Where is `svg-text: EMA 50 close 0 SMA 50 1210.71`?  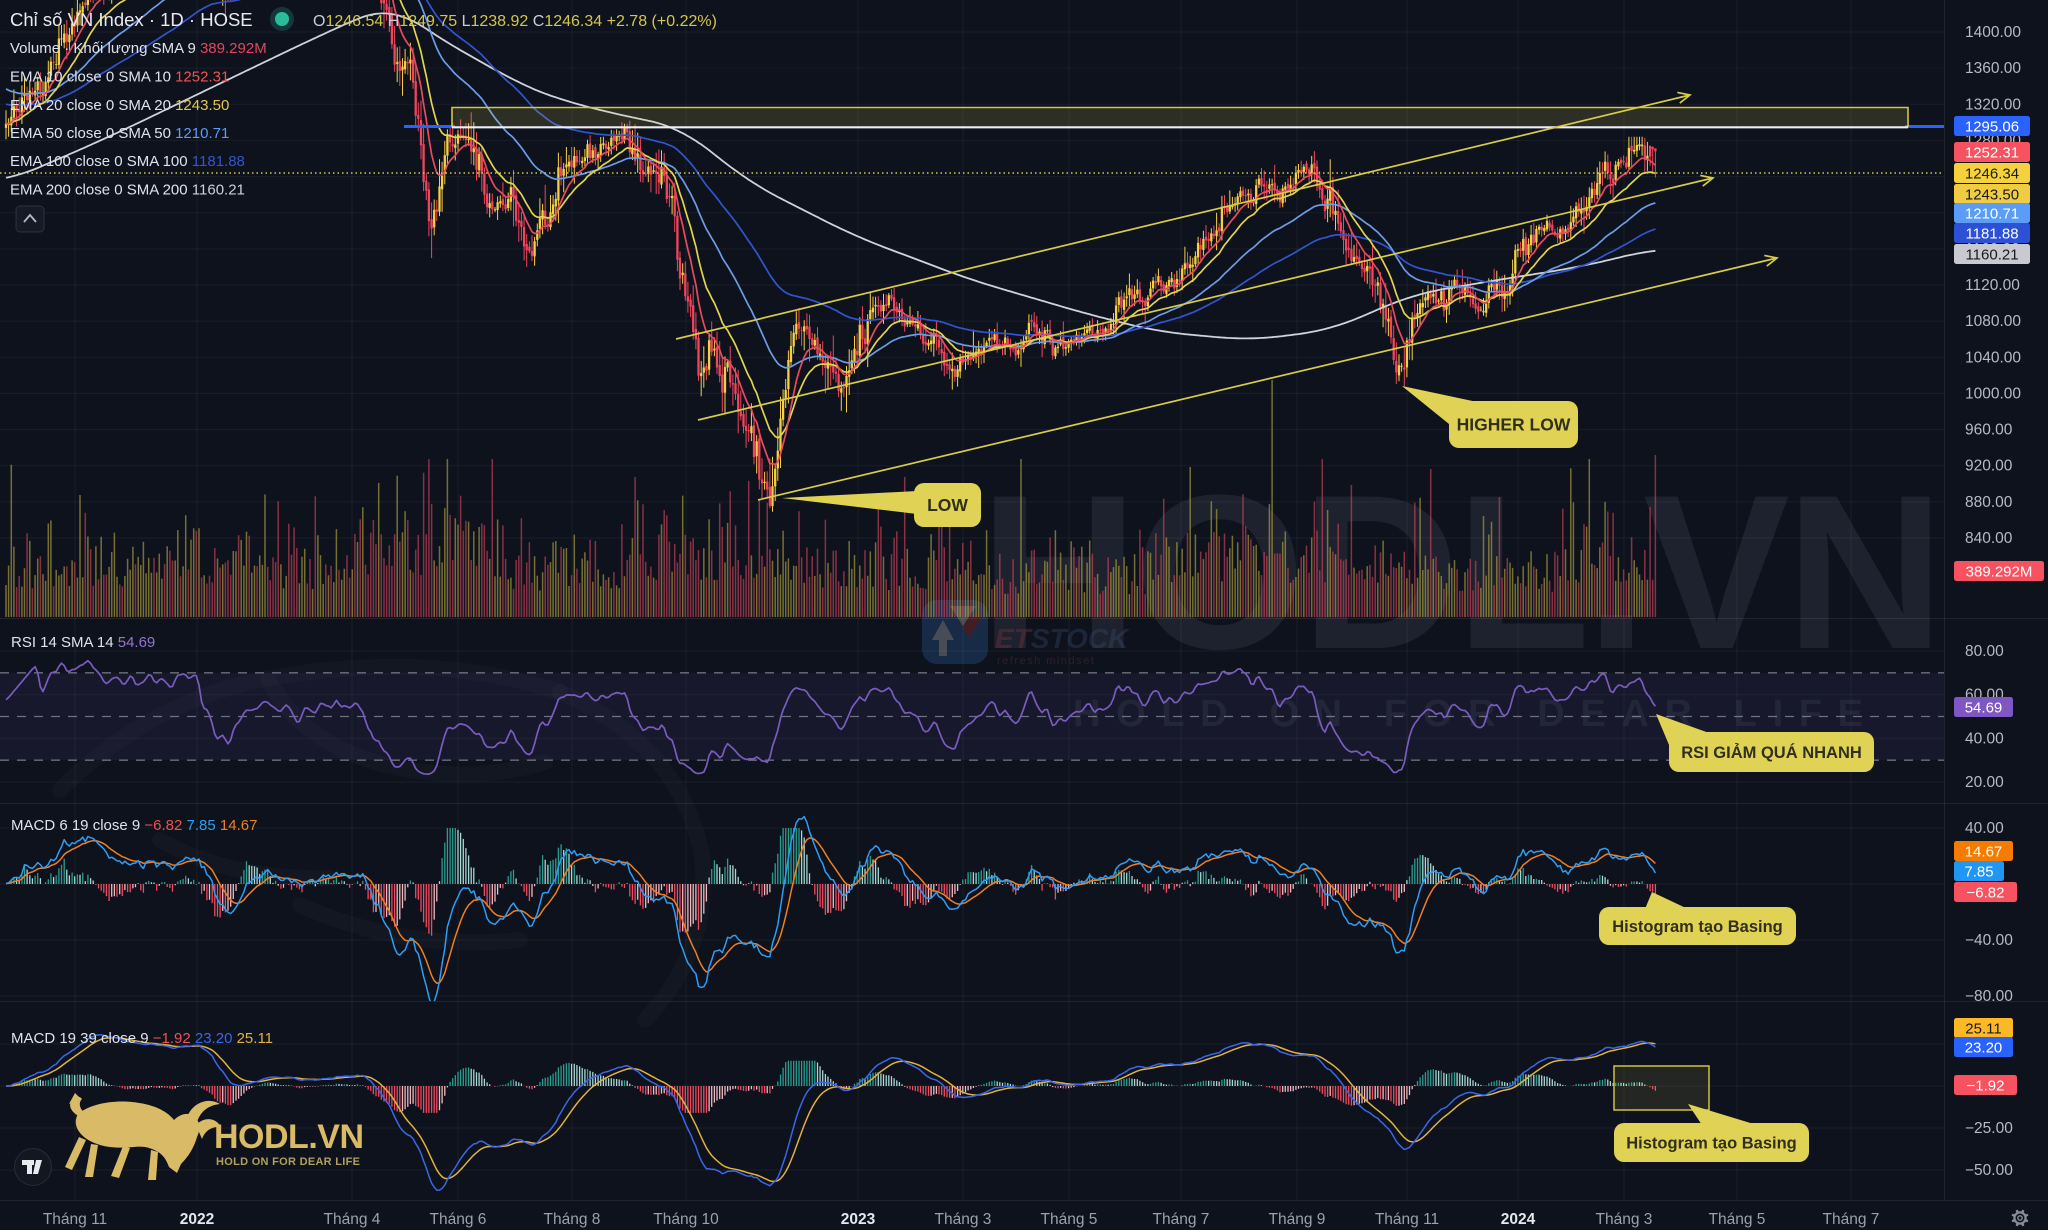
svg-text: EMA 50 close 0 SMA 50 1210.71 is located at coordinates (119, 133).